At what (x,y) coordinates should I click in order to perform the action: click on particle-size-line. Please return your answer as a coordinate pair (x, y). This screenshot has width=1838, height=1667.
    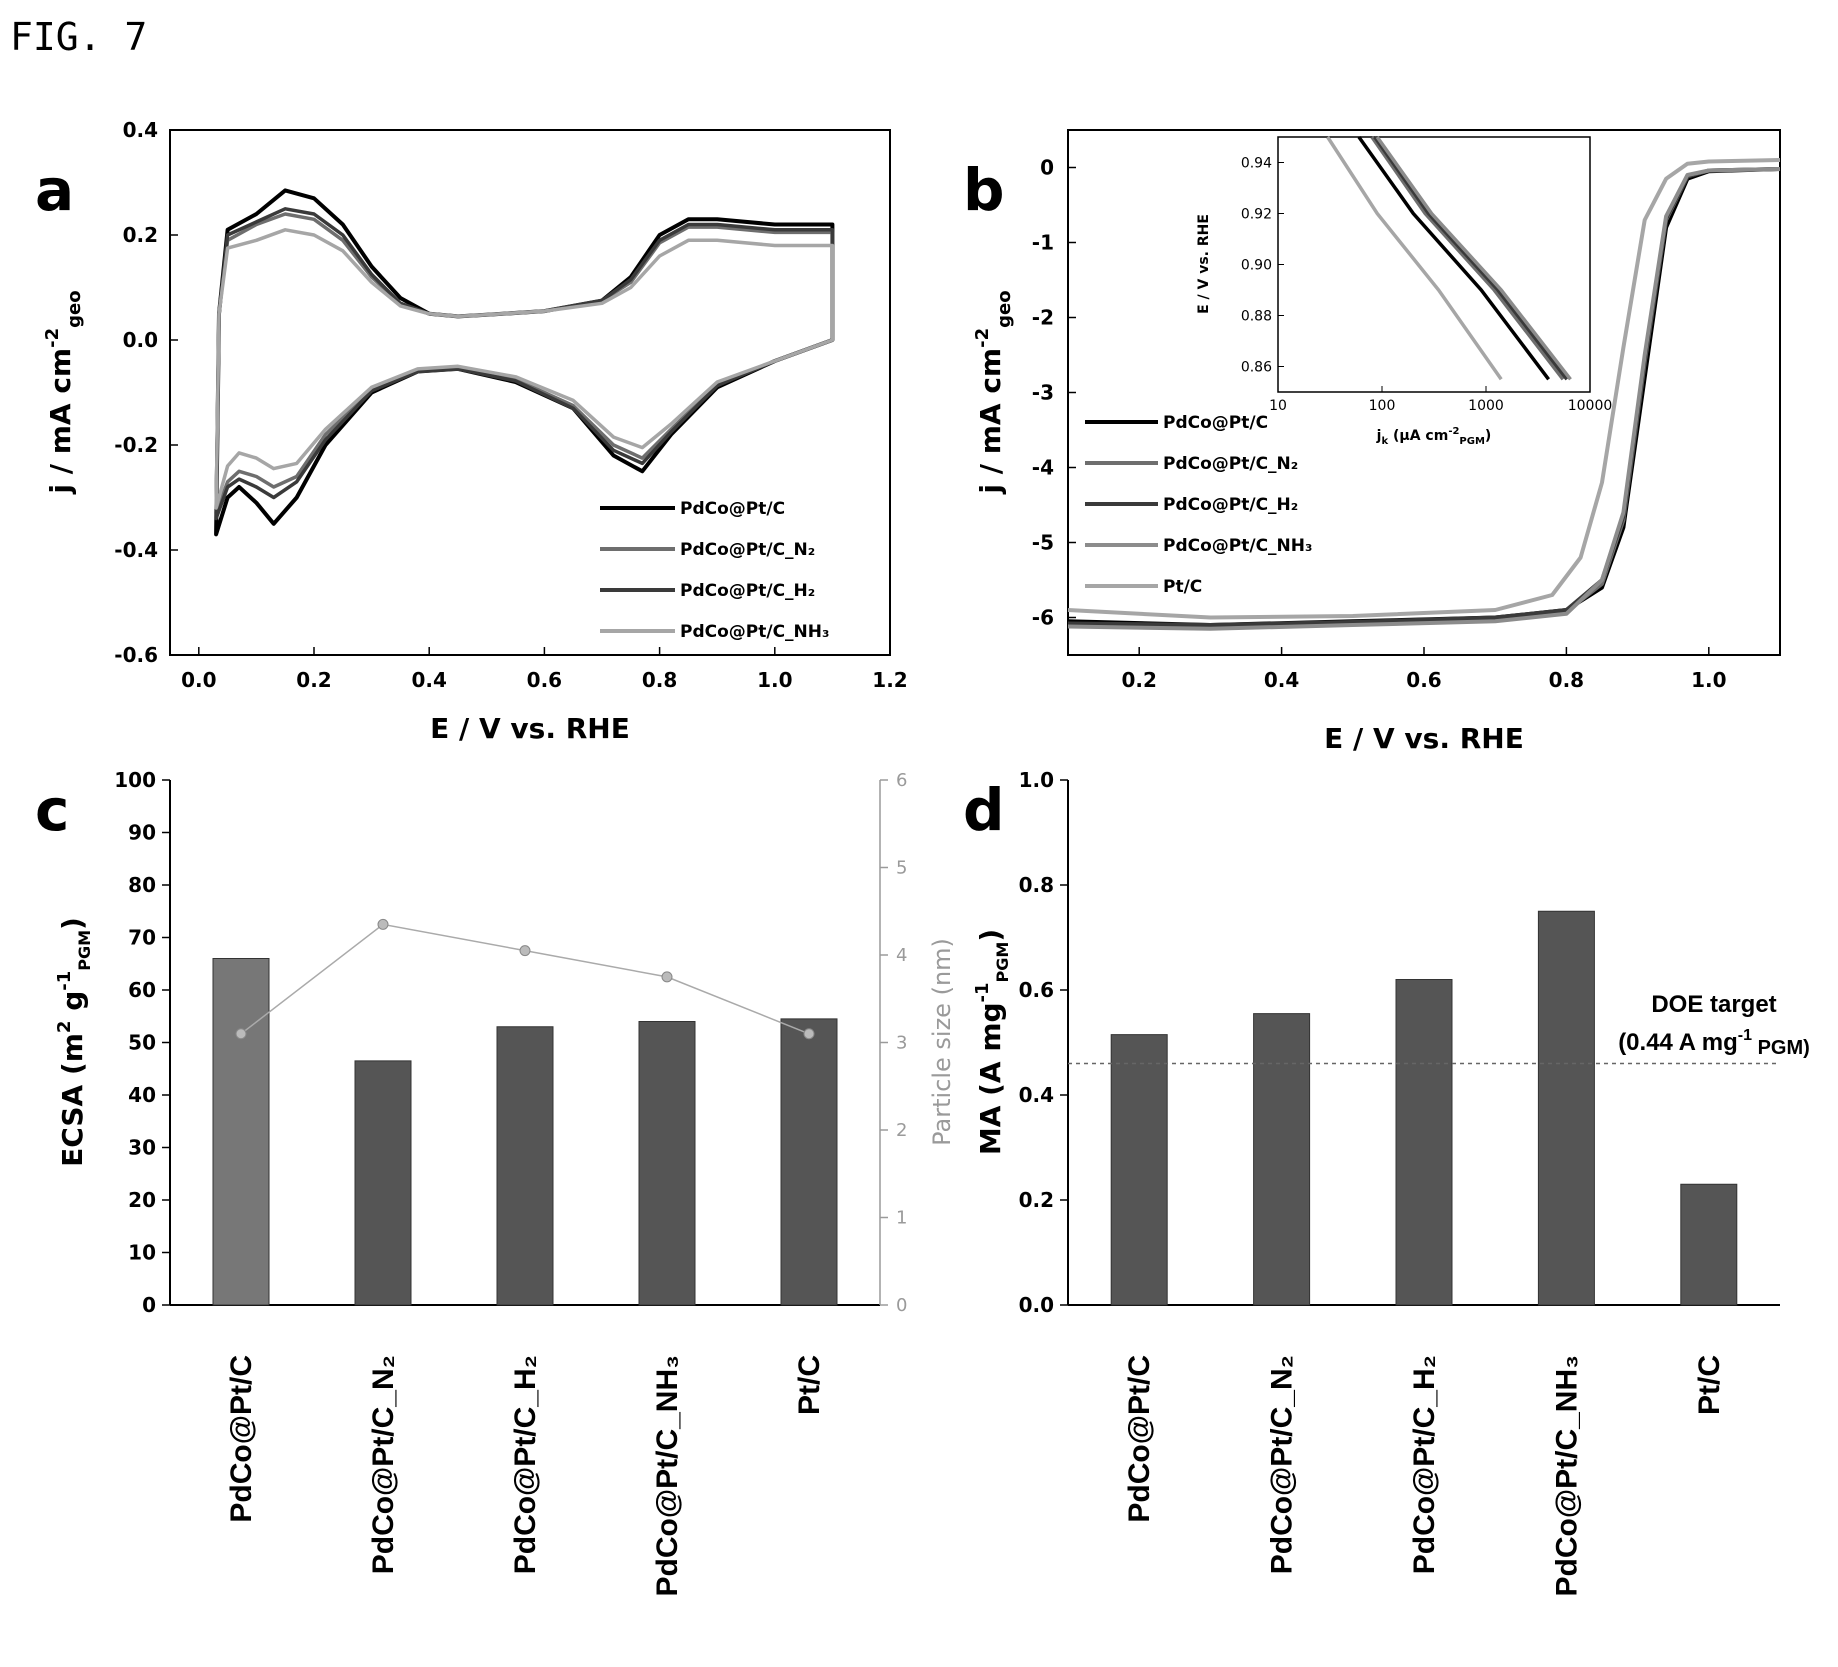
    Looking at the image, I should click on (525, 979).